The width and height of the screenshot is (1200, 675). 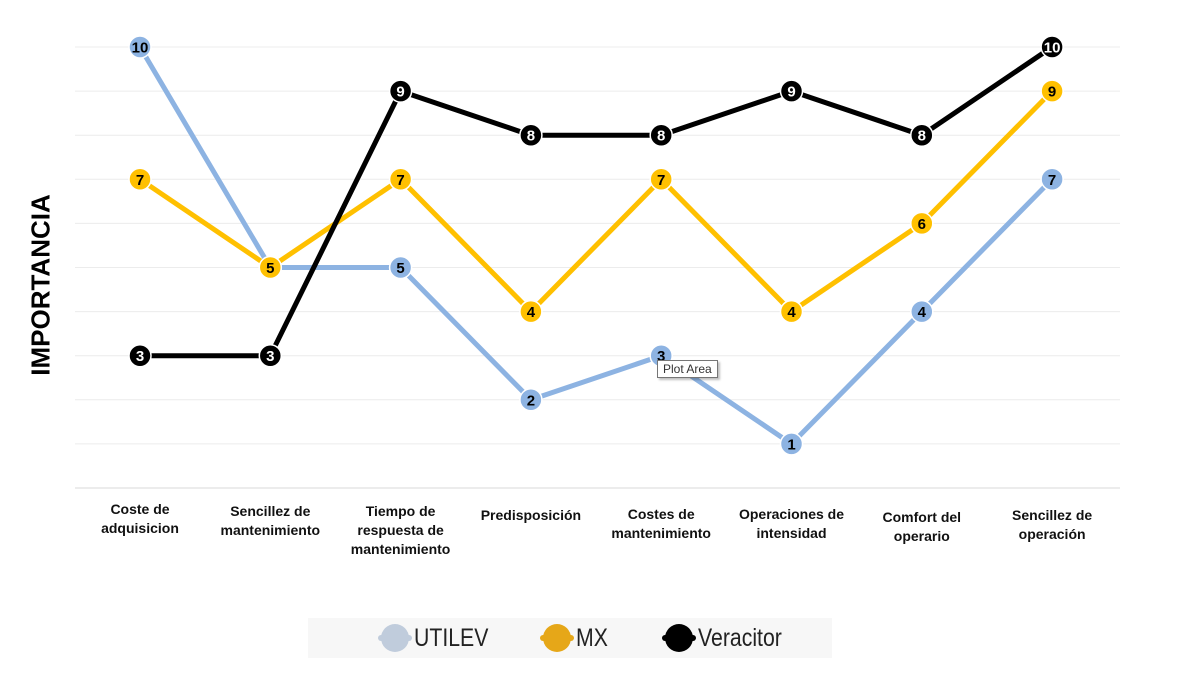 I want to click on data-label-utilev: 5, so click(x=400, y=268).